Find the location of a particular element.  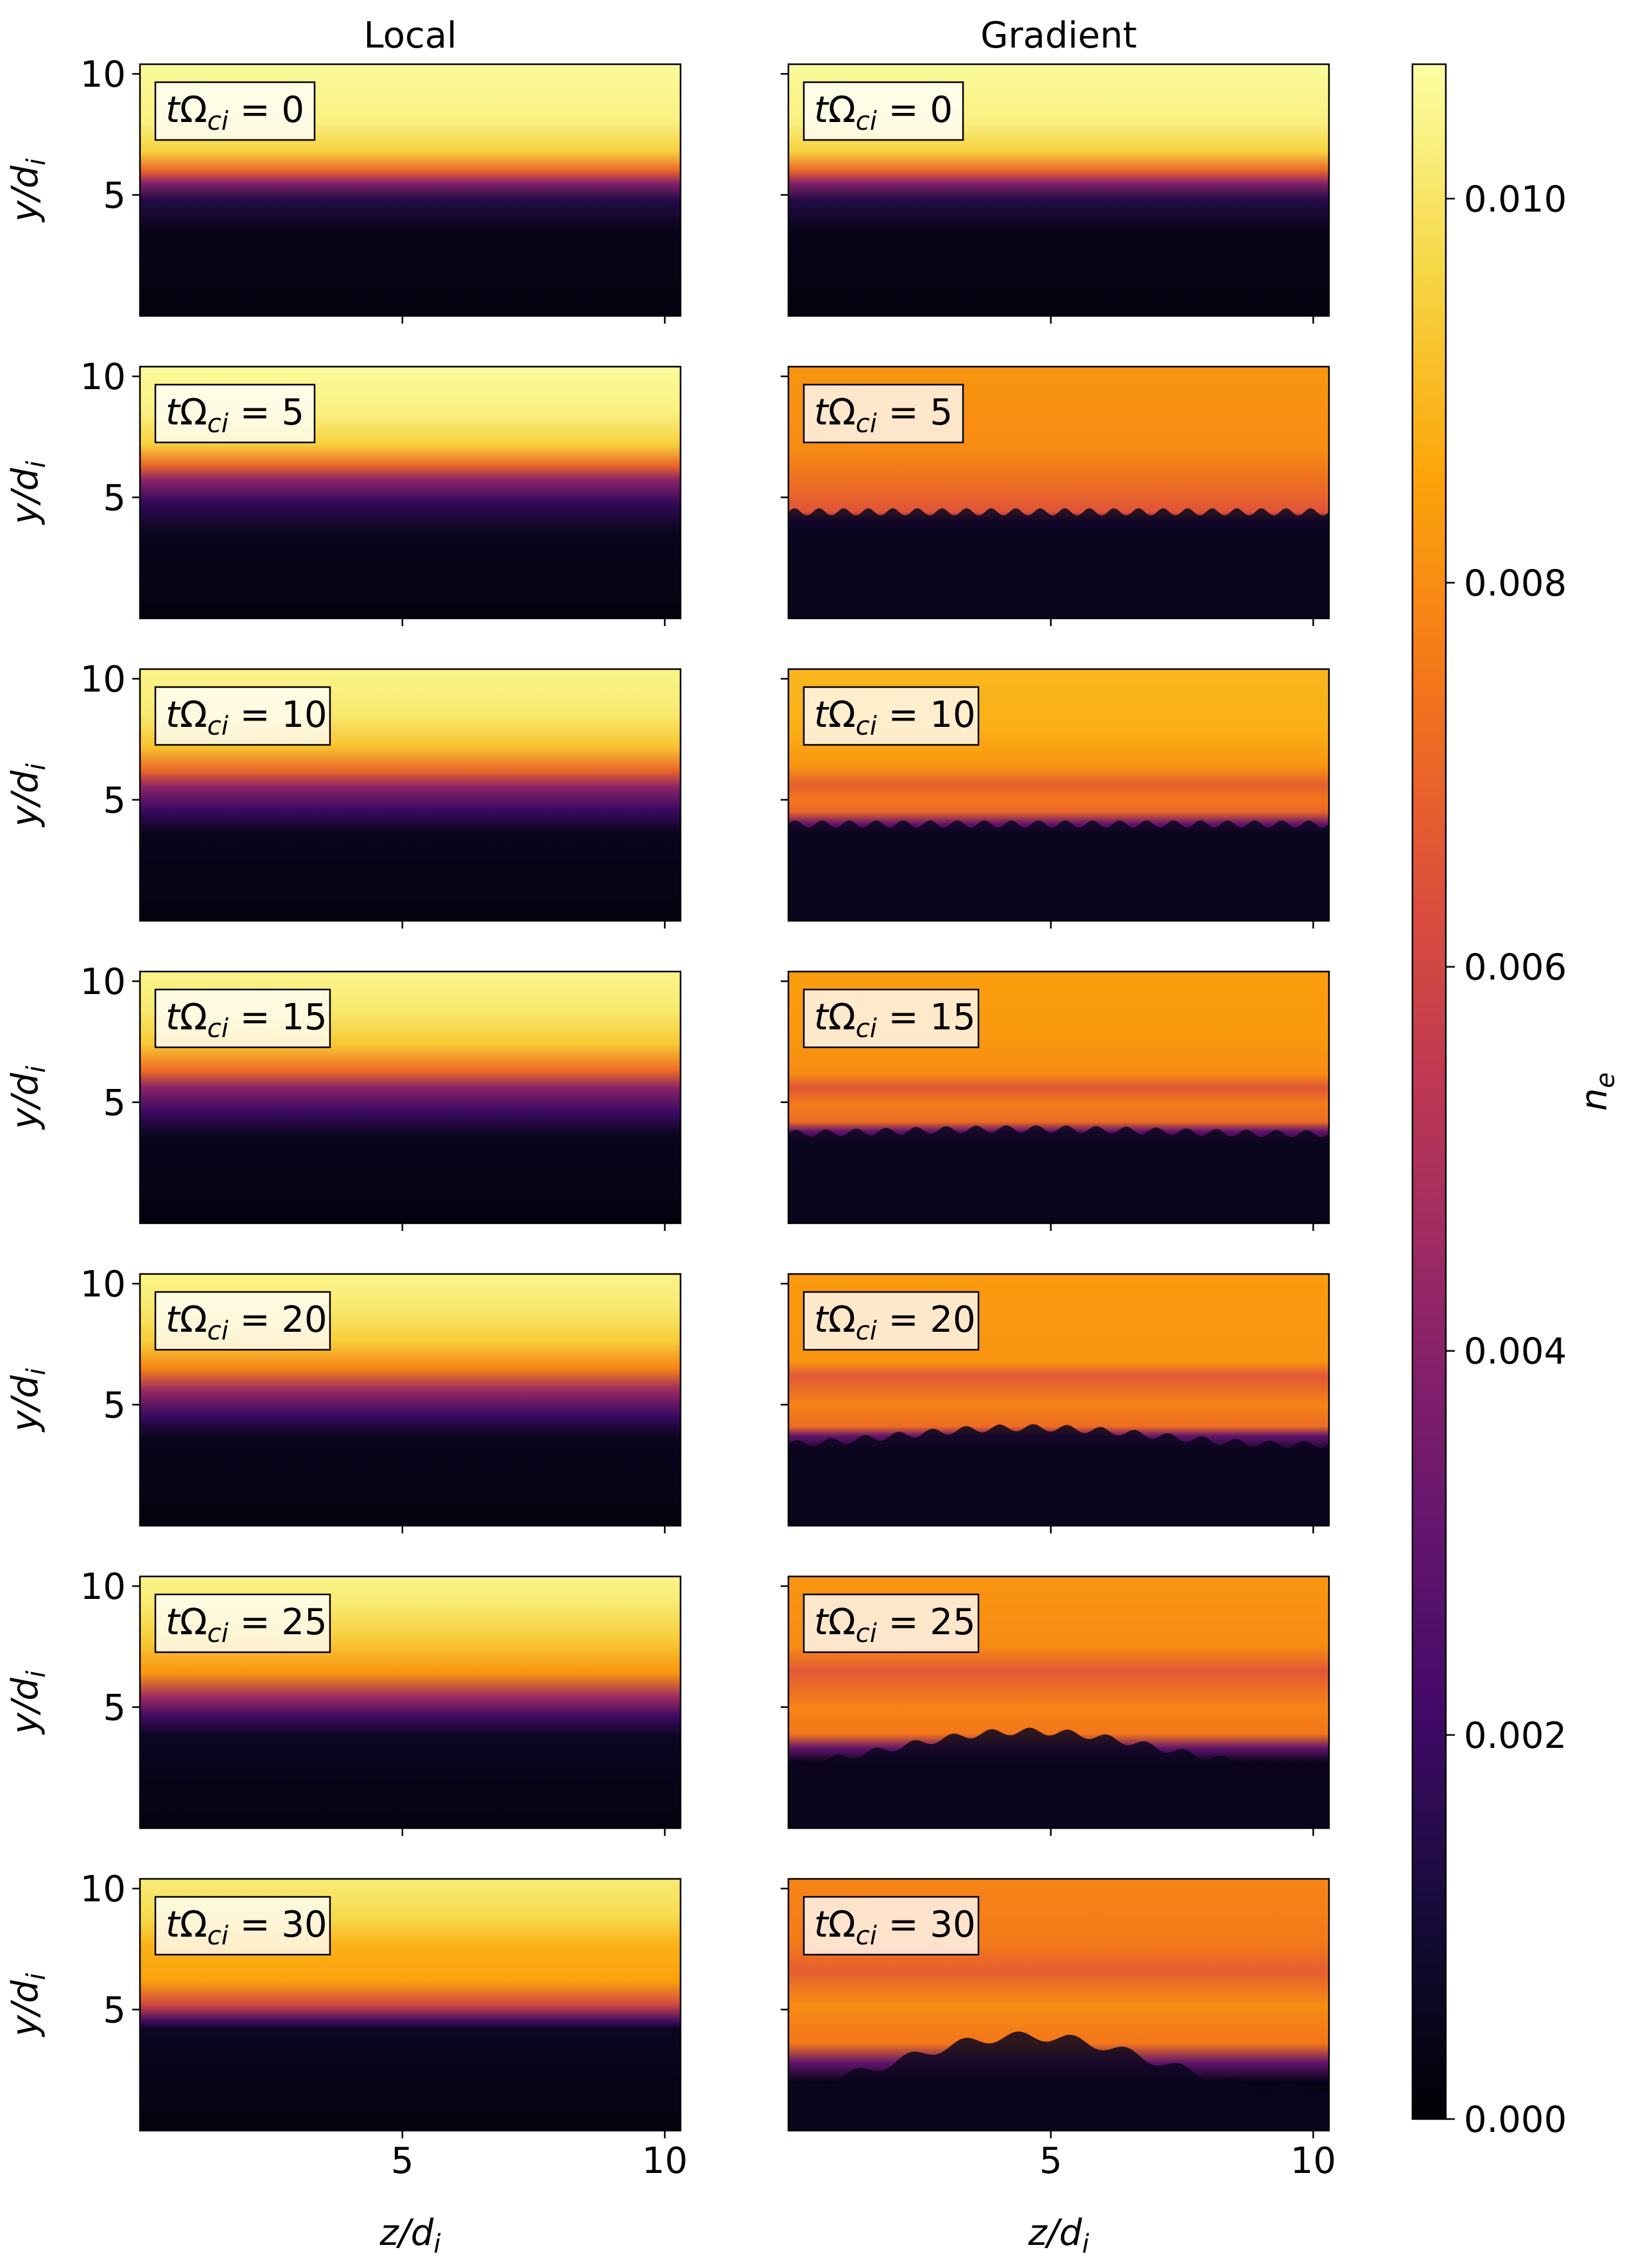

panel-local-t0: 5 10 y/di tΩci = 0 is located at coordinates (343, 189).